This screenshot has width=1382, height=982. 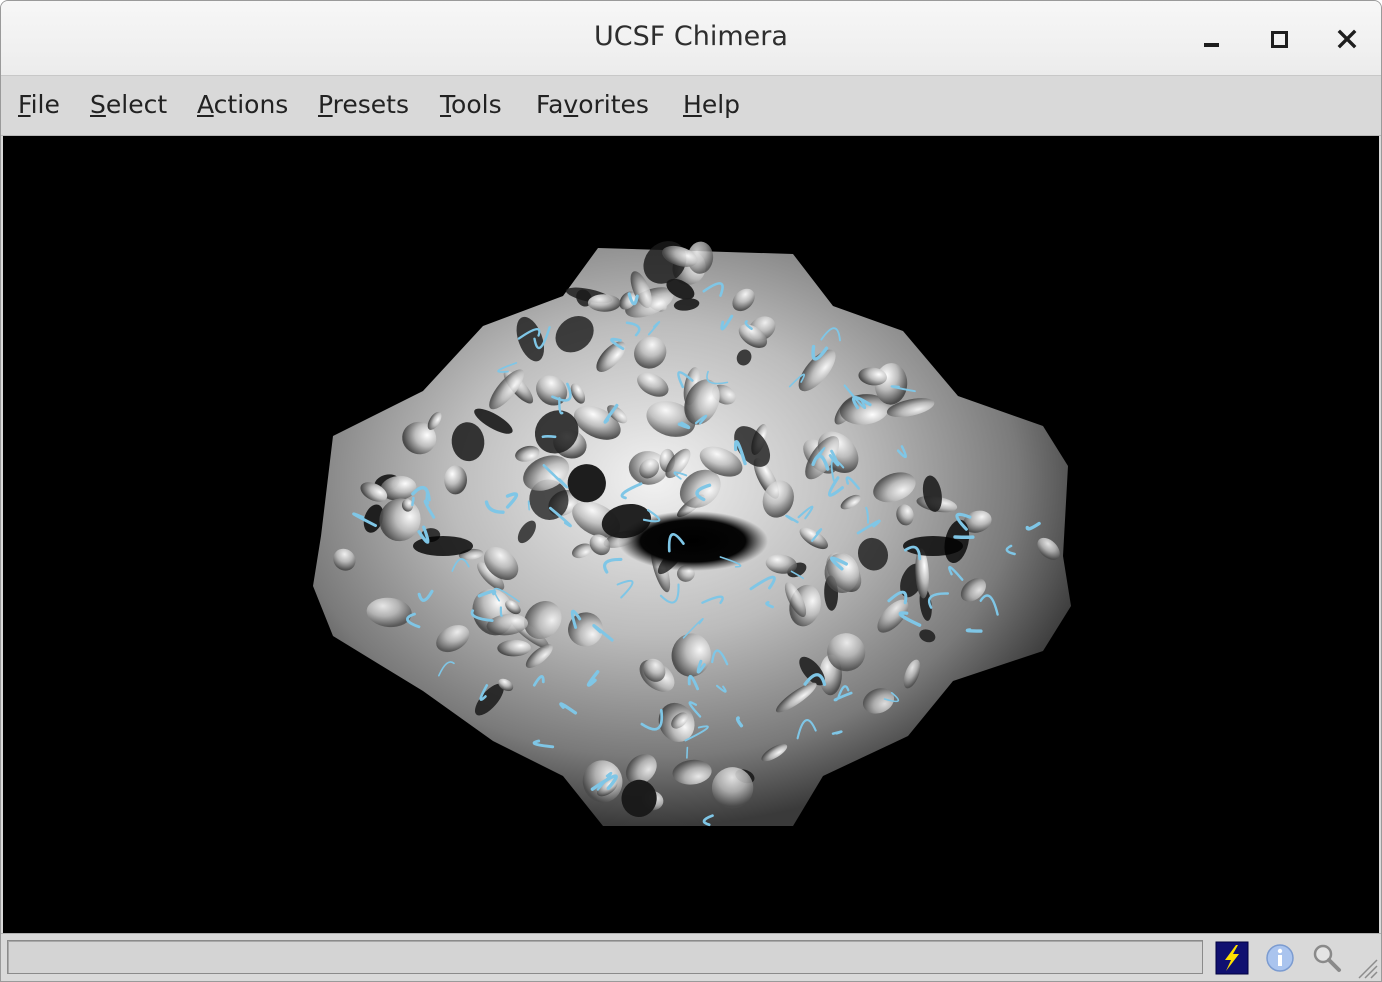 I want to click on menu-actions: Actions, so click(x=242, y=104).